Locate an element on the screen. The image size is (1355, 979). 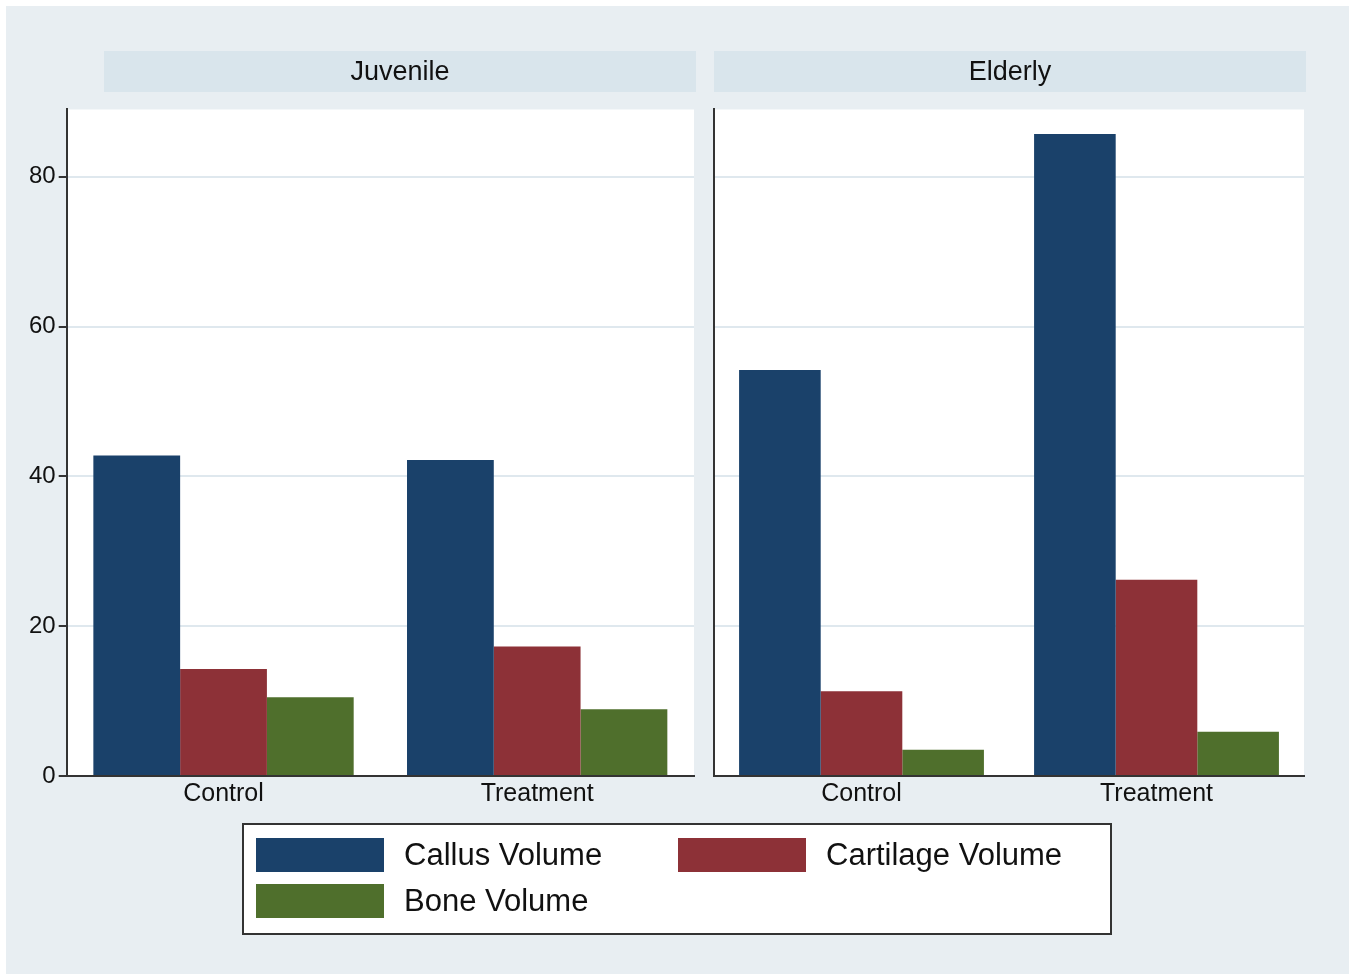
chart-title: Juvenile is located at coordinates (400, 71).